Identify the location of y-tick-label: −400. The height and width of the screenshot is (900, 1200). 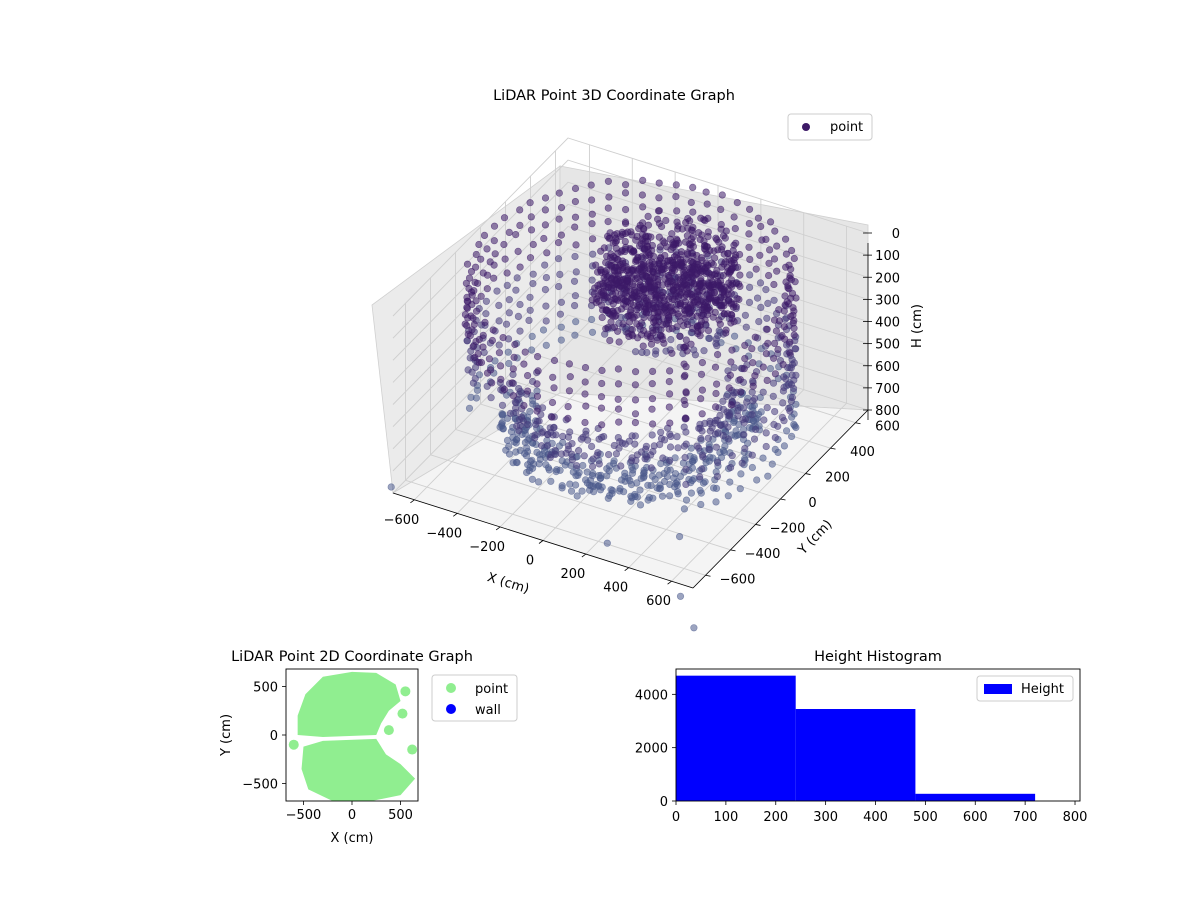
(763, 554).